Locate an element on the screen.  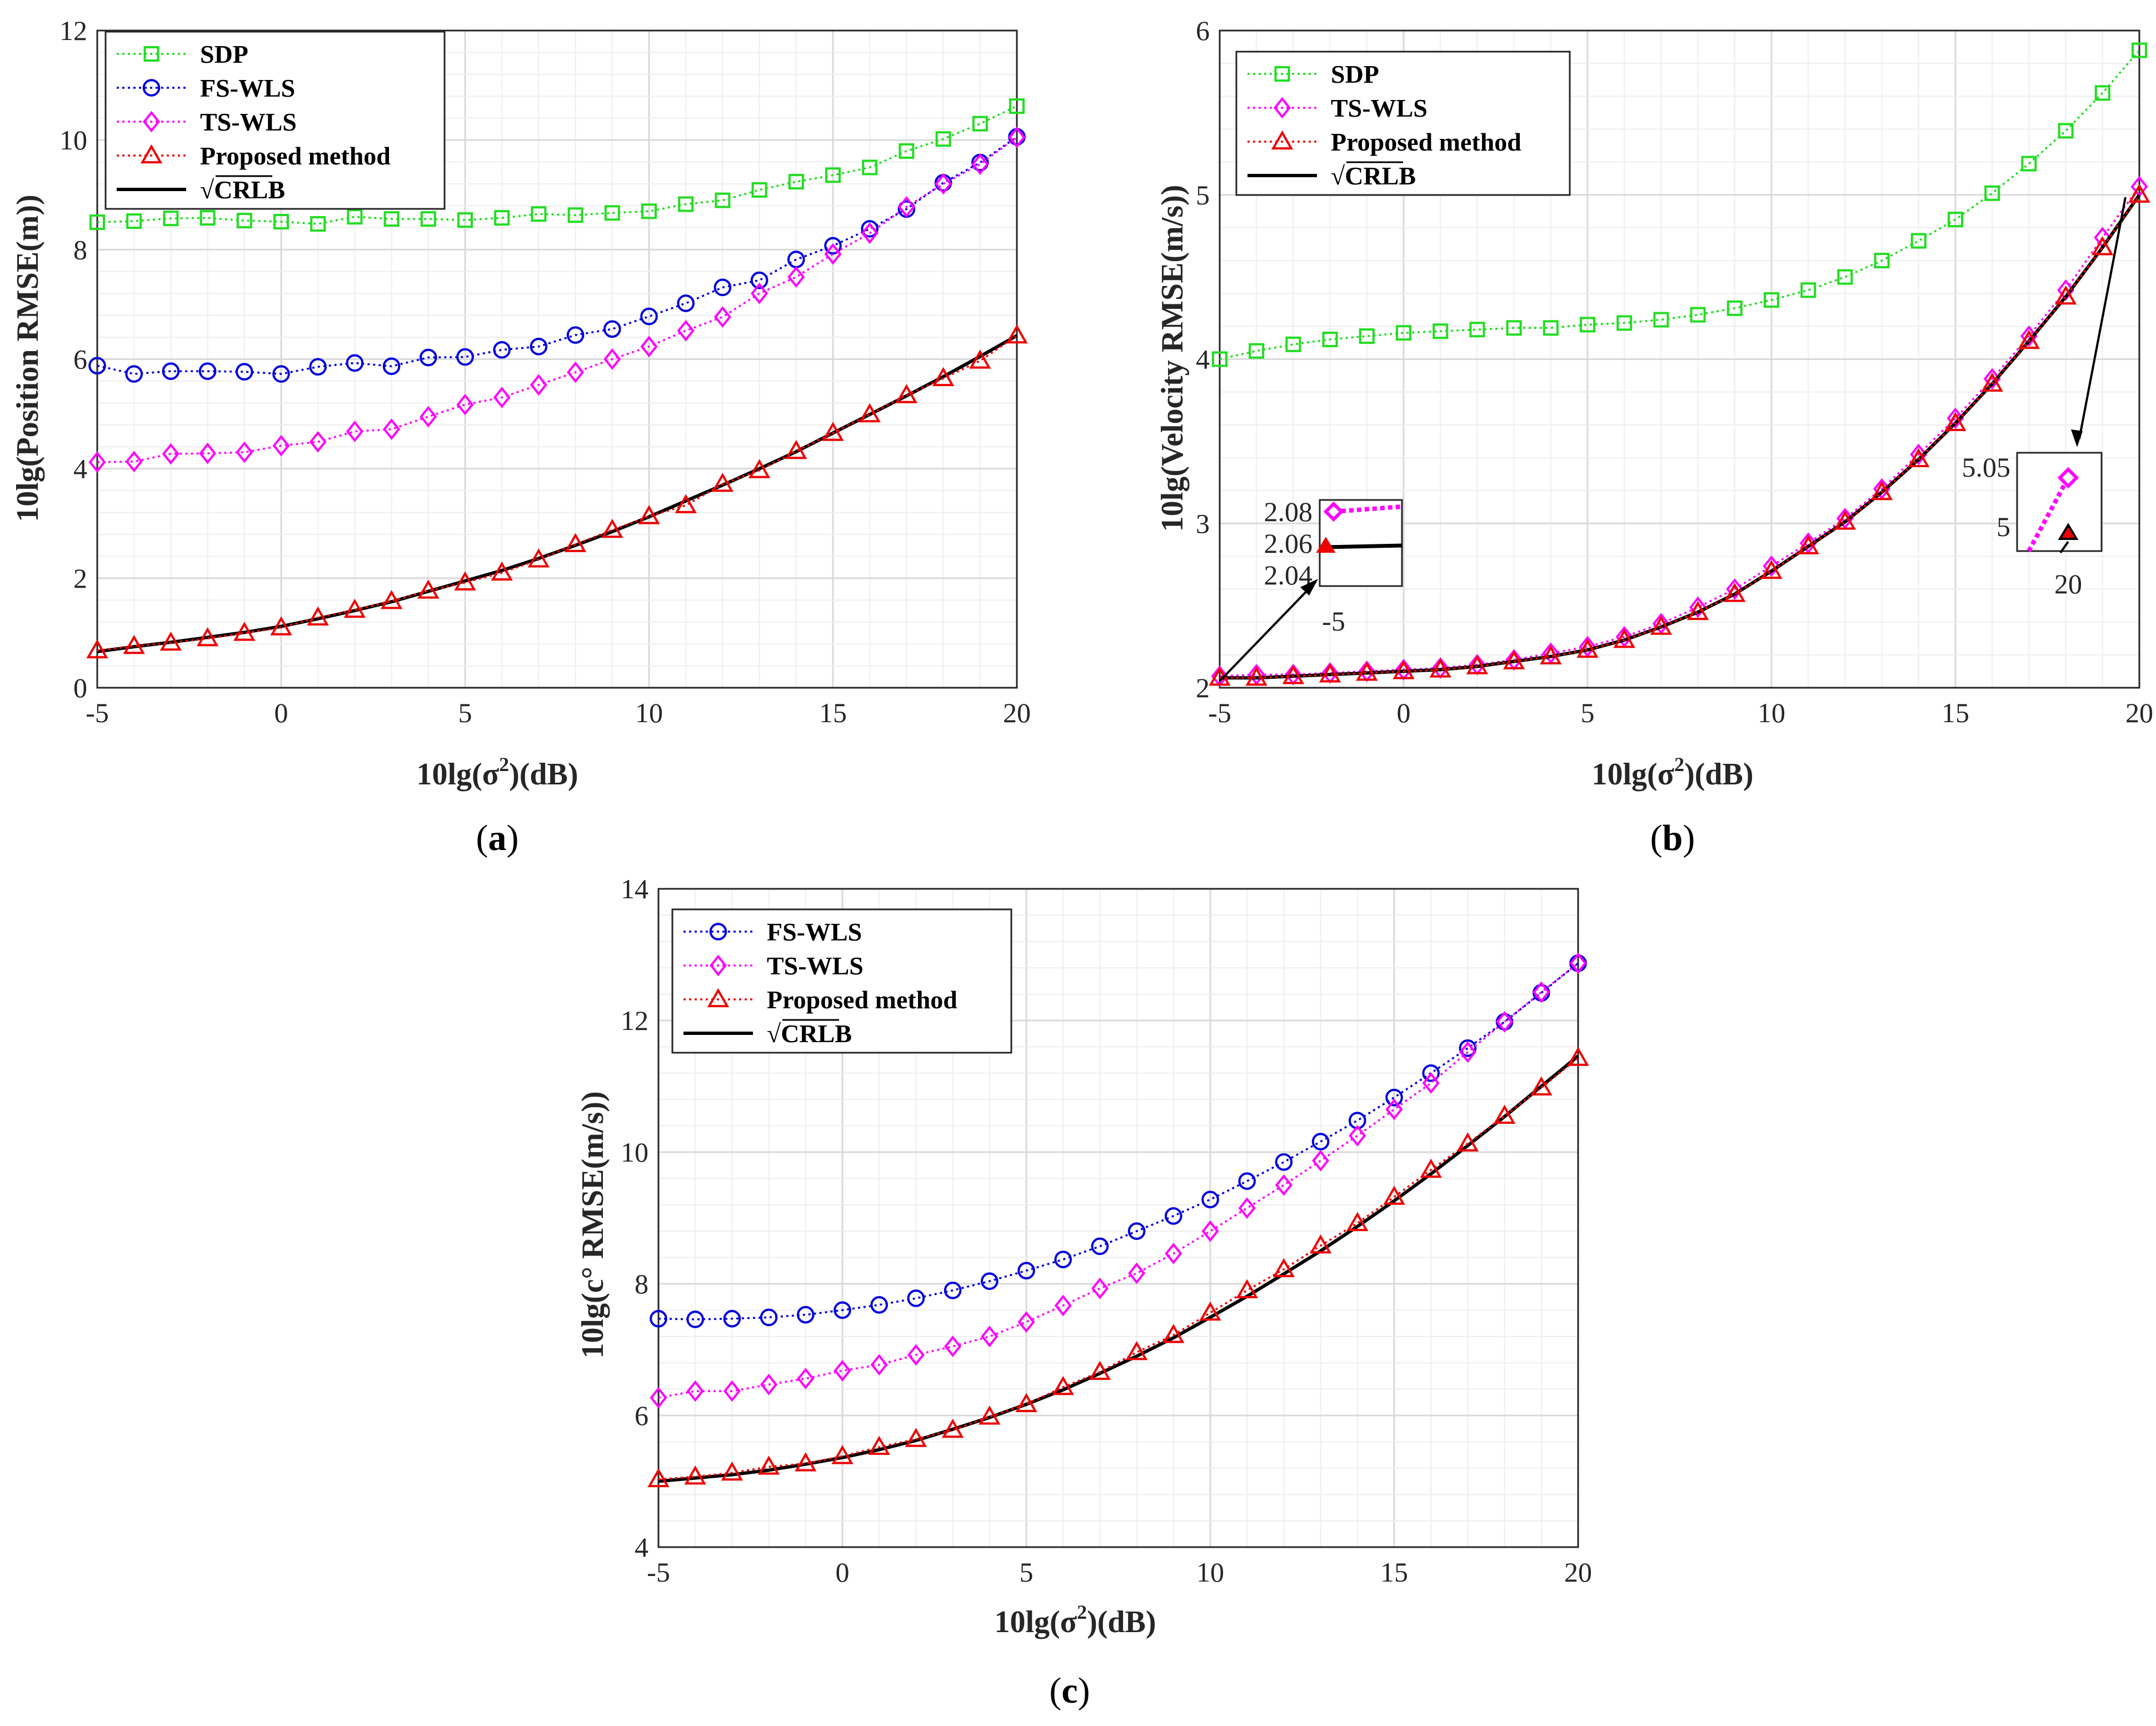
legend-label-crlb: √CRLB is located at coordinates (810, 1033).